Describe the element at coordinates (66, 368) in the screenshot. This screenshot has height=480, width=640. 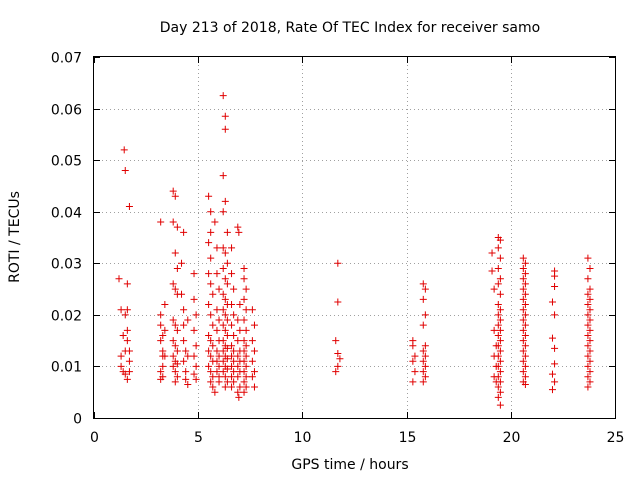
I see `y-tick-label: 0.01` at that location.